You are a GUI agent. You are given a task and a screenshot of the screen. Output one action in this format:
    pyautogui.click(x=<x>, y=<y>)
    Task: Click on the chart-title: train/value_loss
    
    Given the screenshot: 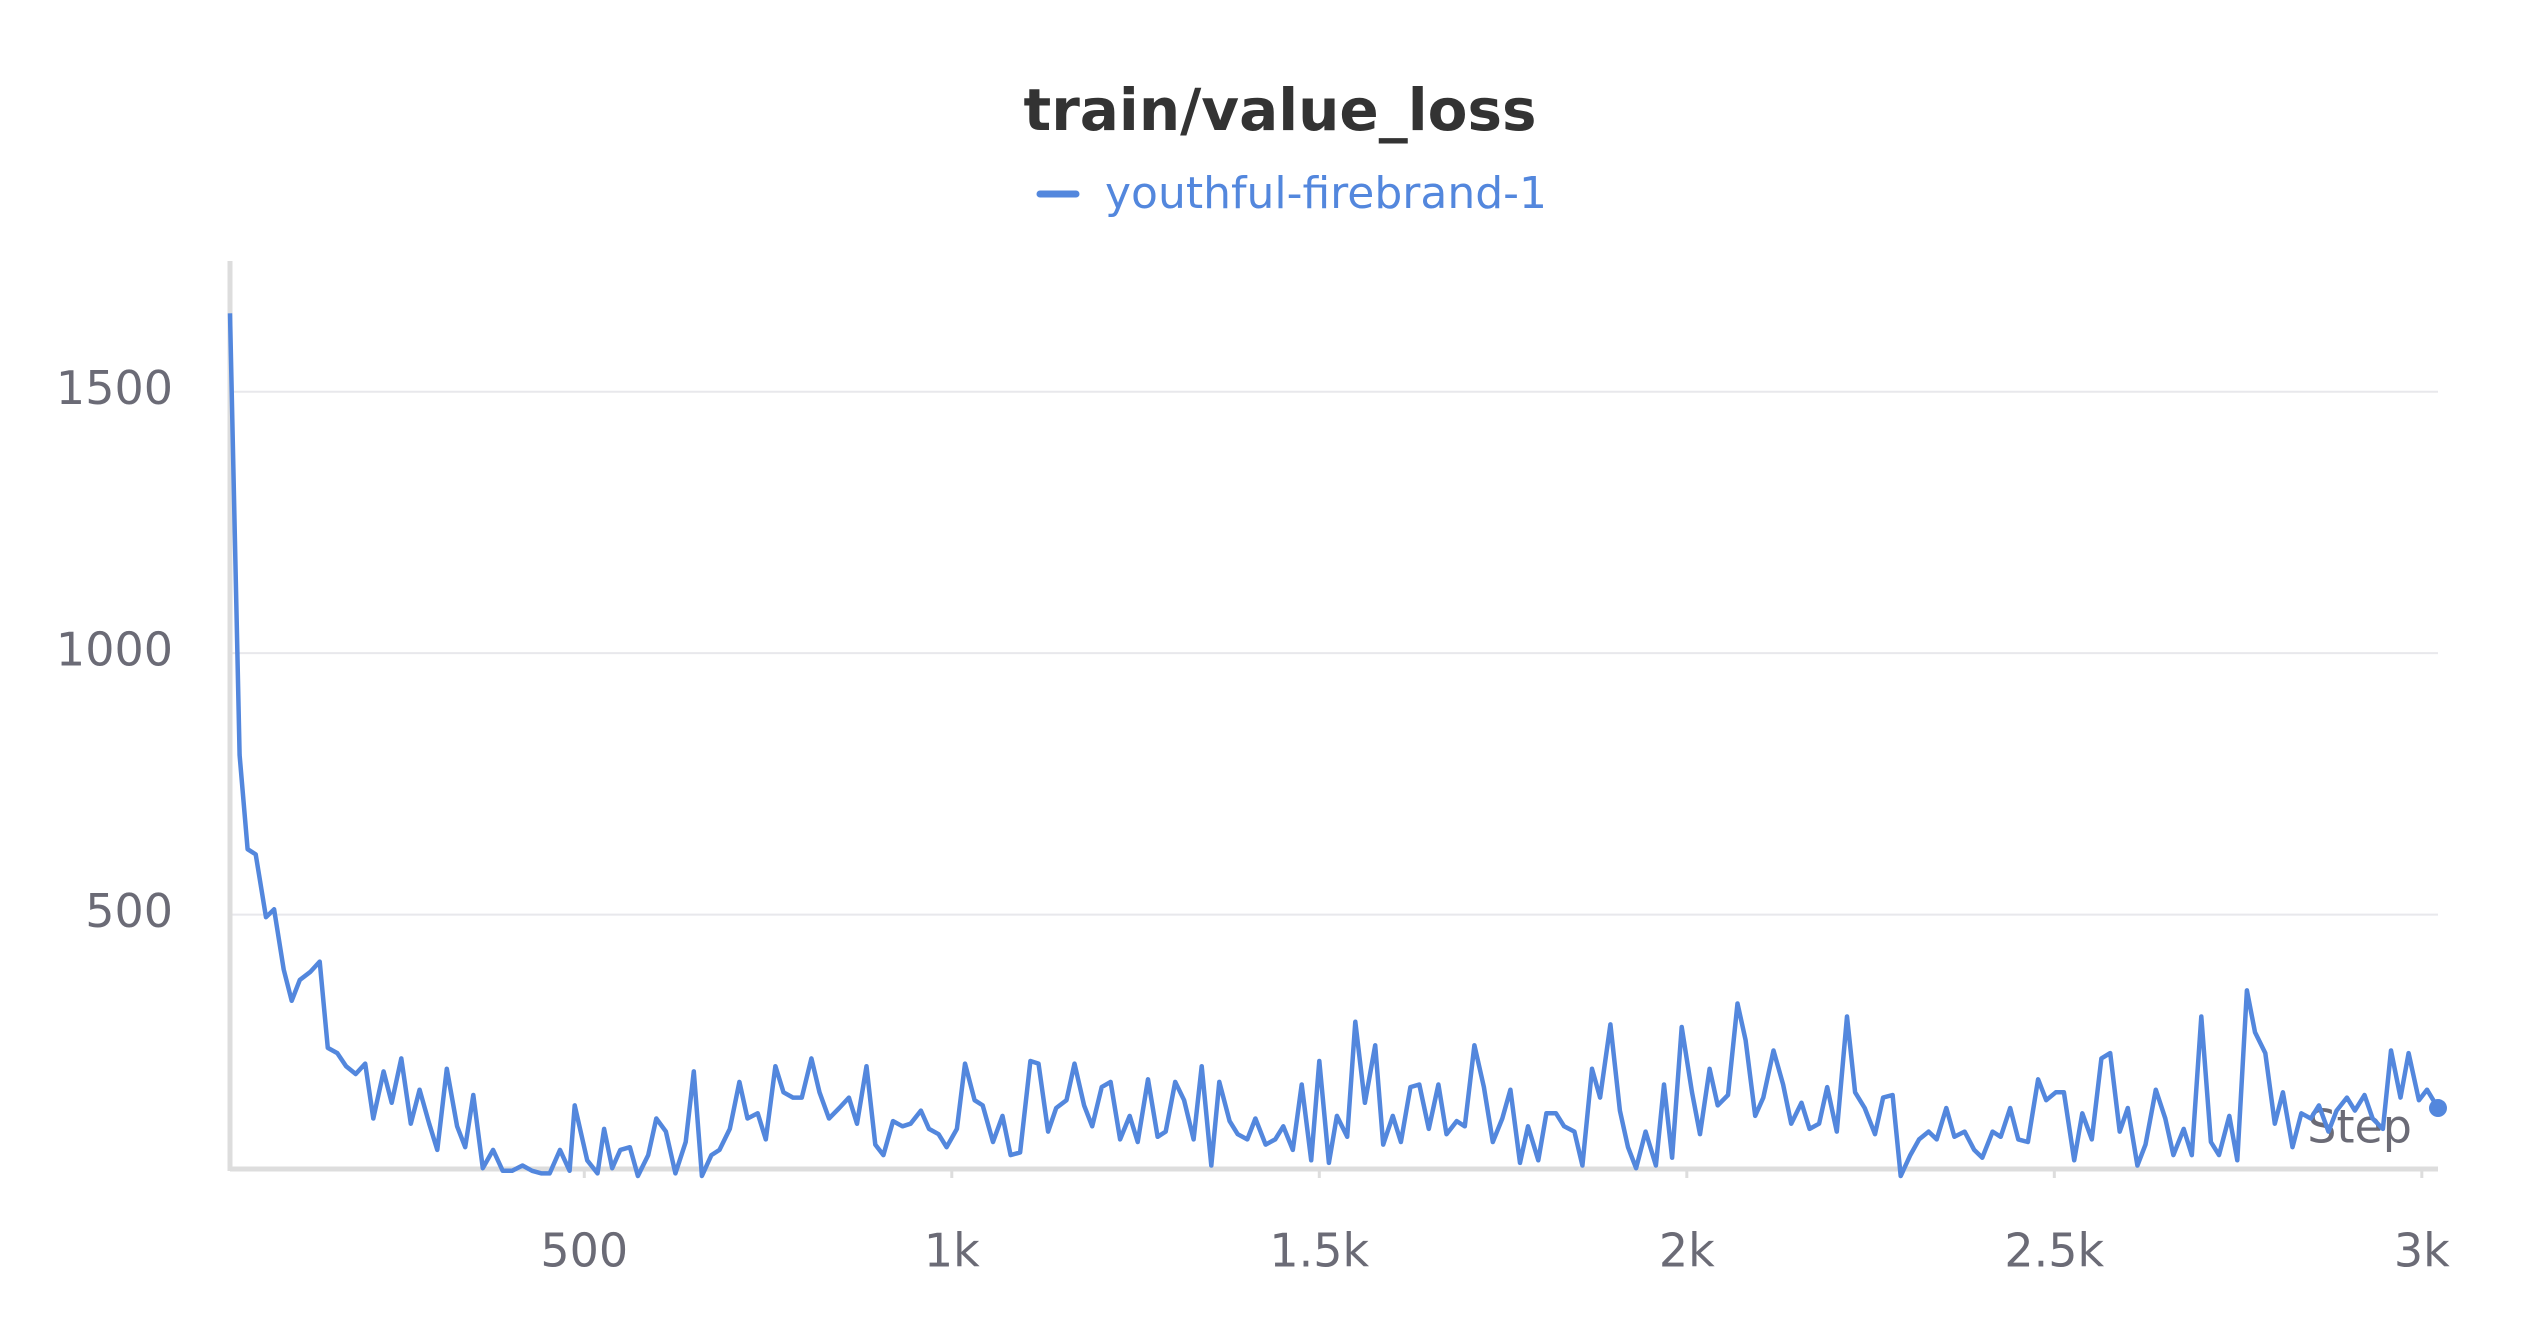 What is the action you would take?
    pyautogui.click(x=1279, y=110)
    